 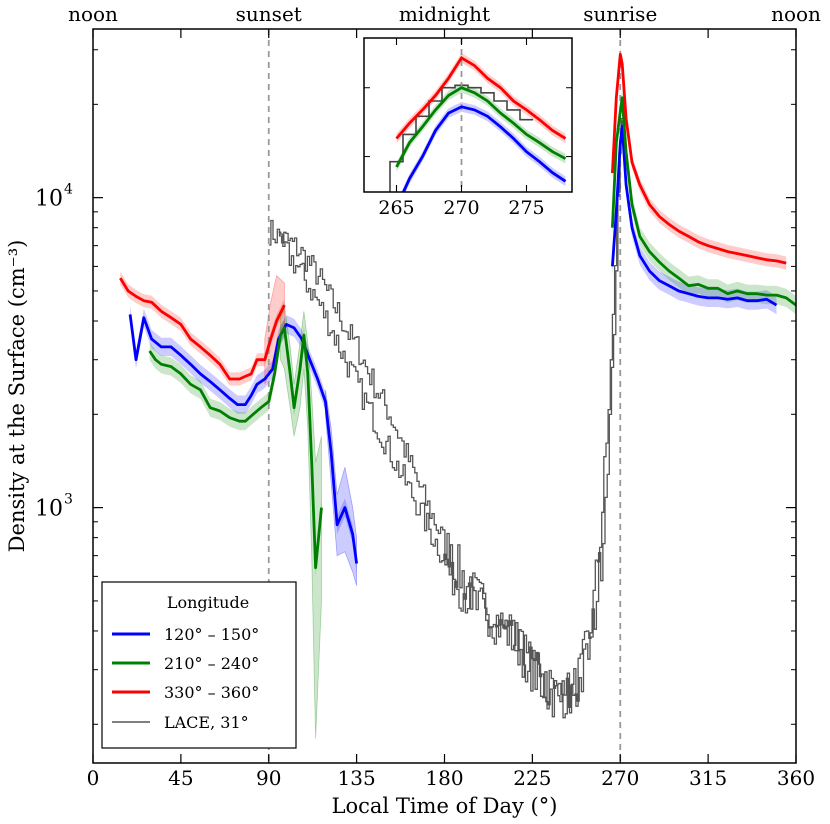 I want to click on inset-frame, so click(x=468, y=115).